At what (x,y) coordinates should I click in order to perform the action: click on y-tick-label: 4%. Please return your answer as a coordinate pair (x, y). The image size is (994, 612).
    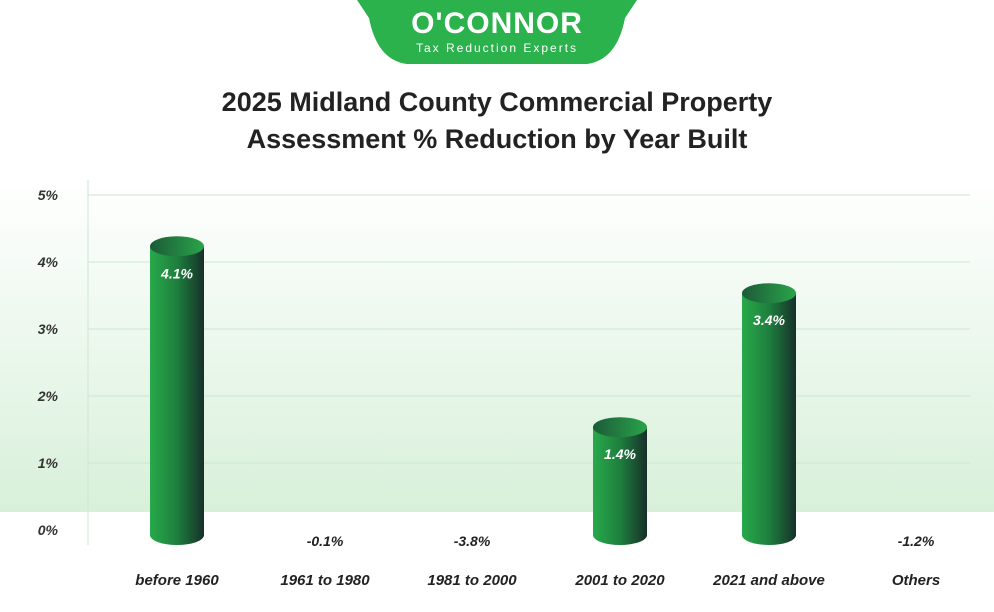
    Looking at the image, I should click on (48, 262).